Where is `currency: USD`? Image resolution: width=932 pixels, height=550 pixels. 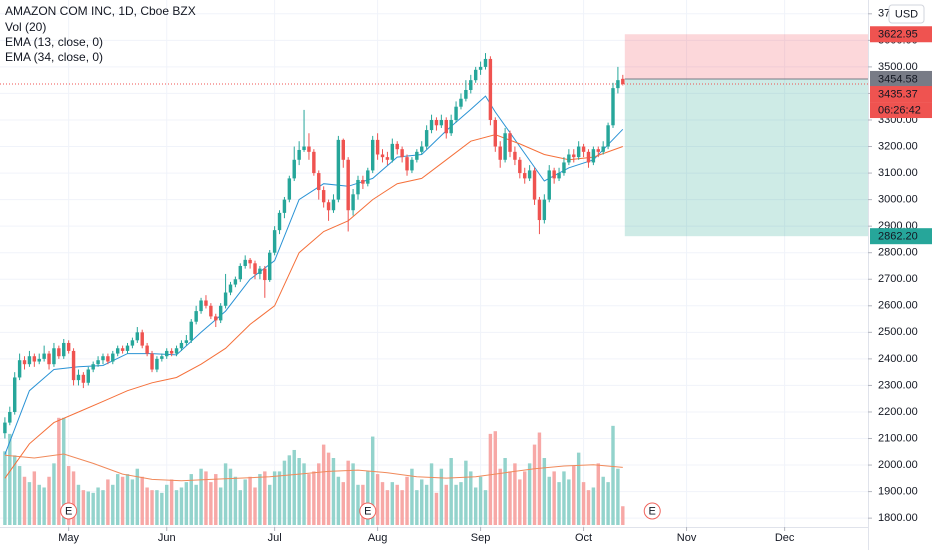
currency: USD is located at coordinates (906, 14).